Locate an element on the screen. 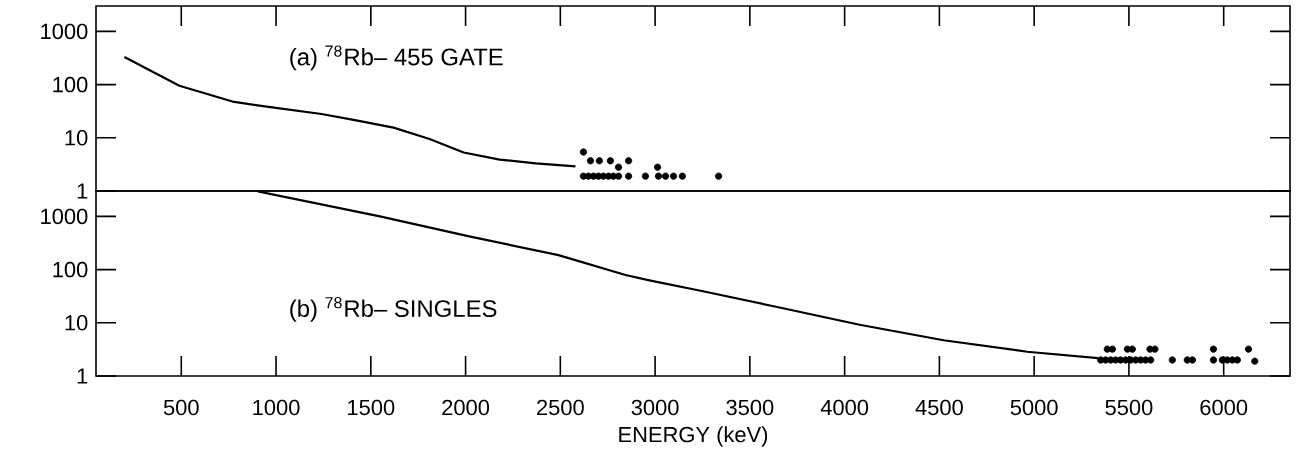  x-tick-label: 4500 is located at coordinates (939, 407).